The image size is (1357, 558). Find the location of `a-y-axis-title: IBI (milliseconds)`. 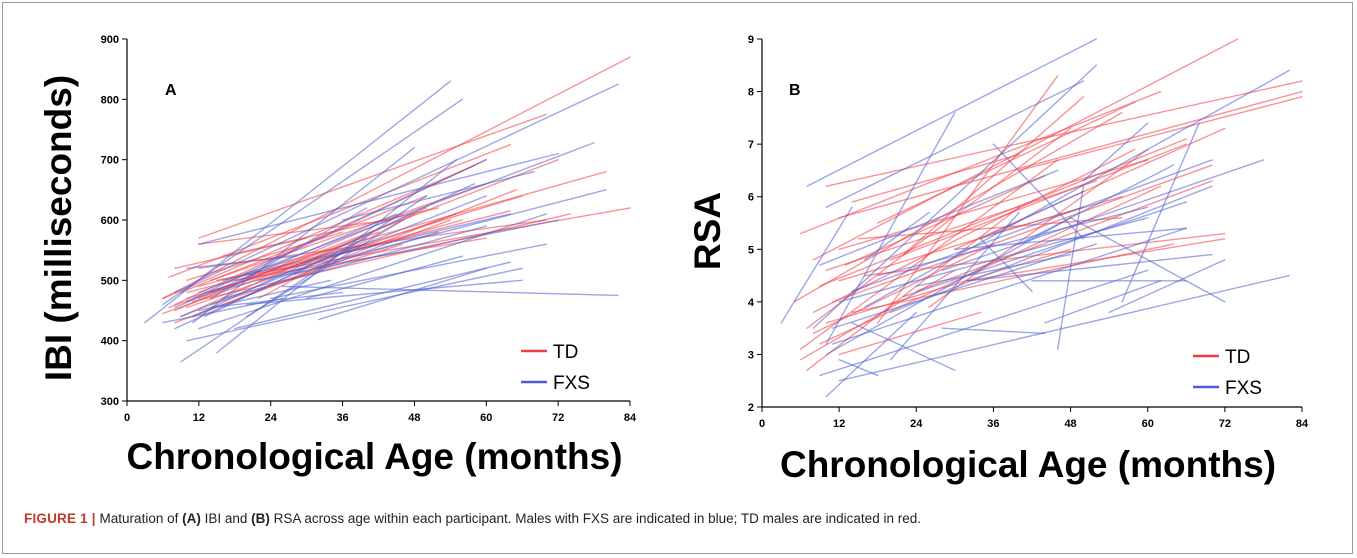

a-y-axis-title: IBI (milliseconds) is located at coordinates (58, 228).